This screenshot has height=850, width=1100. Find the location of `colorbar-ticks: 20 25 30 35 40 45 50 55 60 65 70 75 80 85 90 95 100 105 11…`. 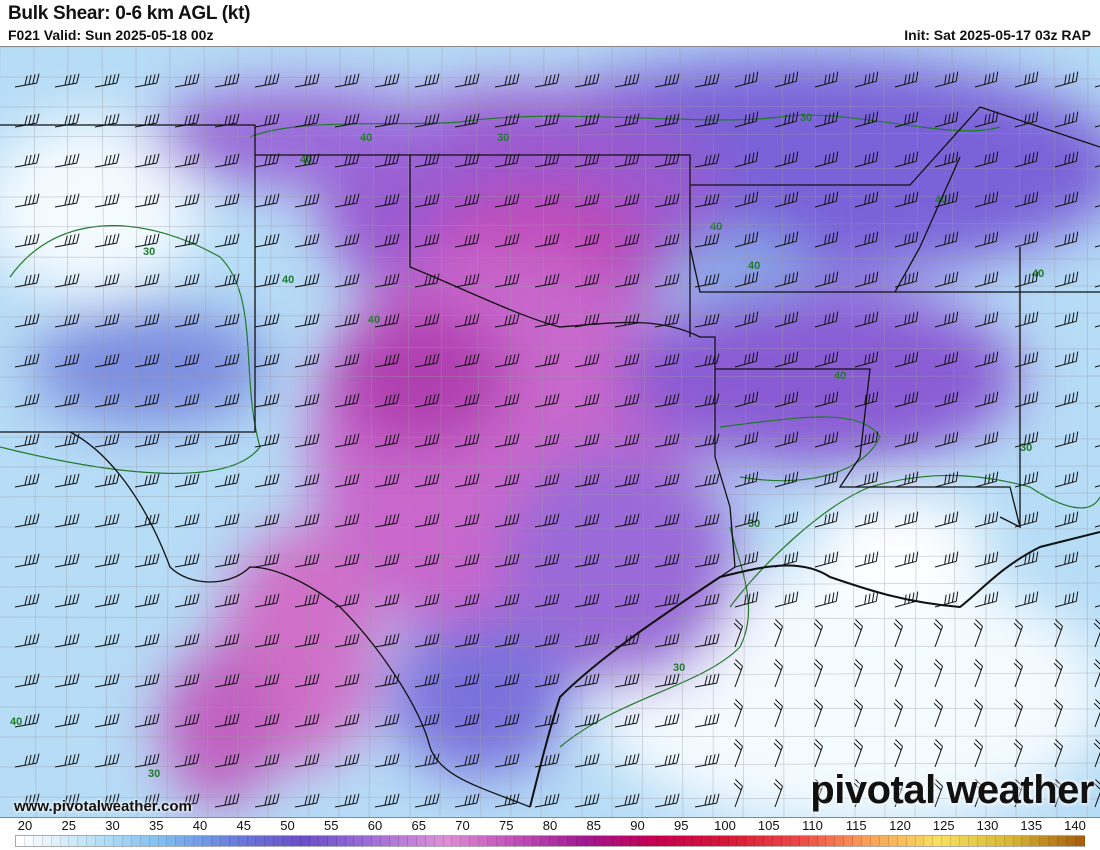

colorbar-ticks: 20 25 30 35 40 45 50 55 60 65 70 75 80 85 90 95 100 105 11… is located at coordinates (550, 826).